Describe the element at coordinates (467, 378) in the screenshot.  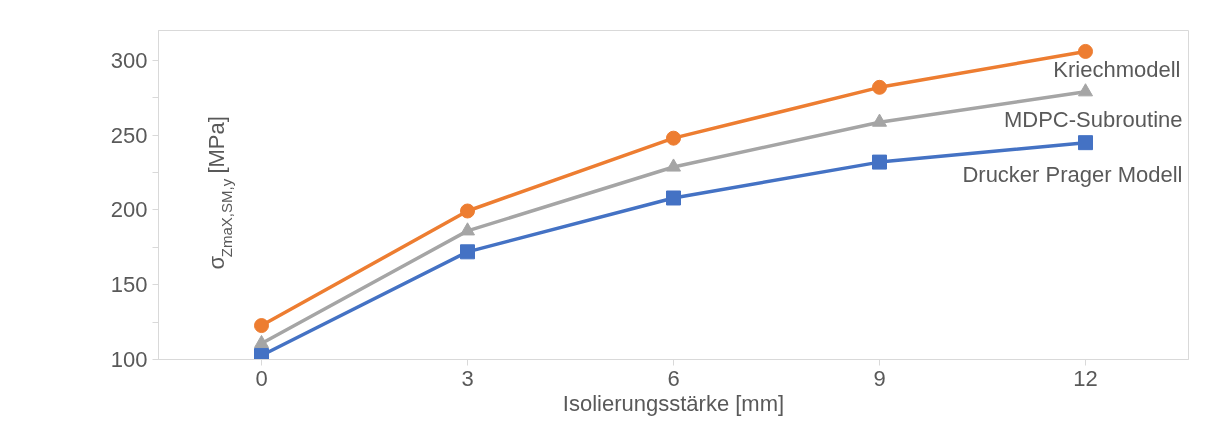
I see `x-tick-label: 3` at that location.